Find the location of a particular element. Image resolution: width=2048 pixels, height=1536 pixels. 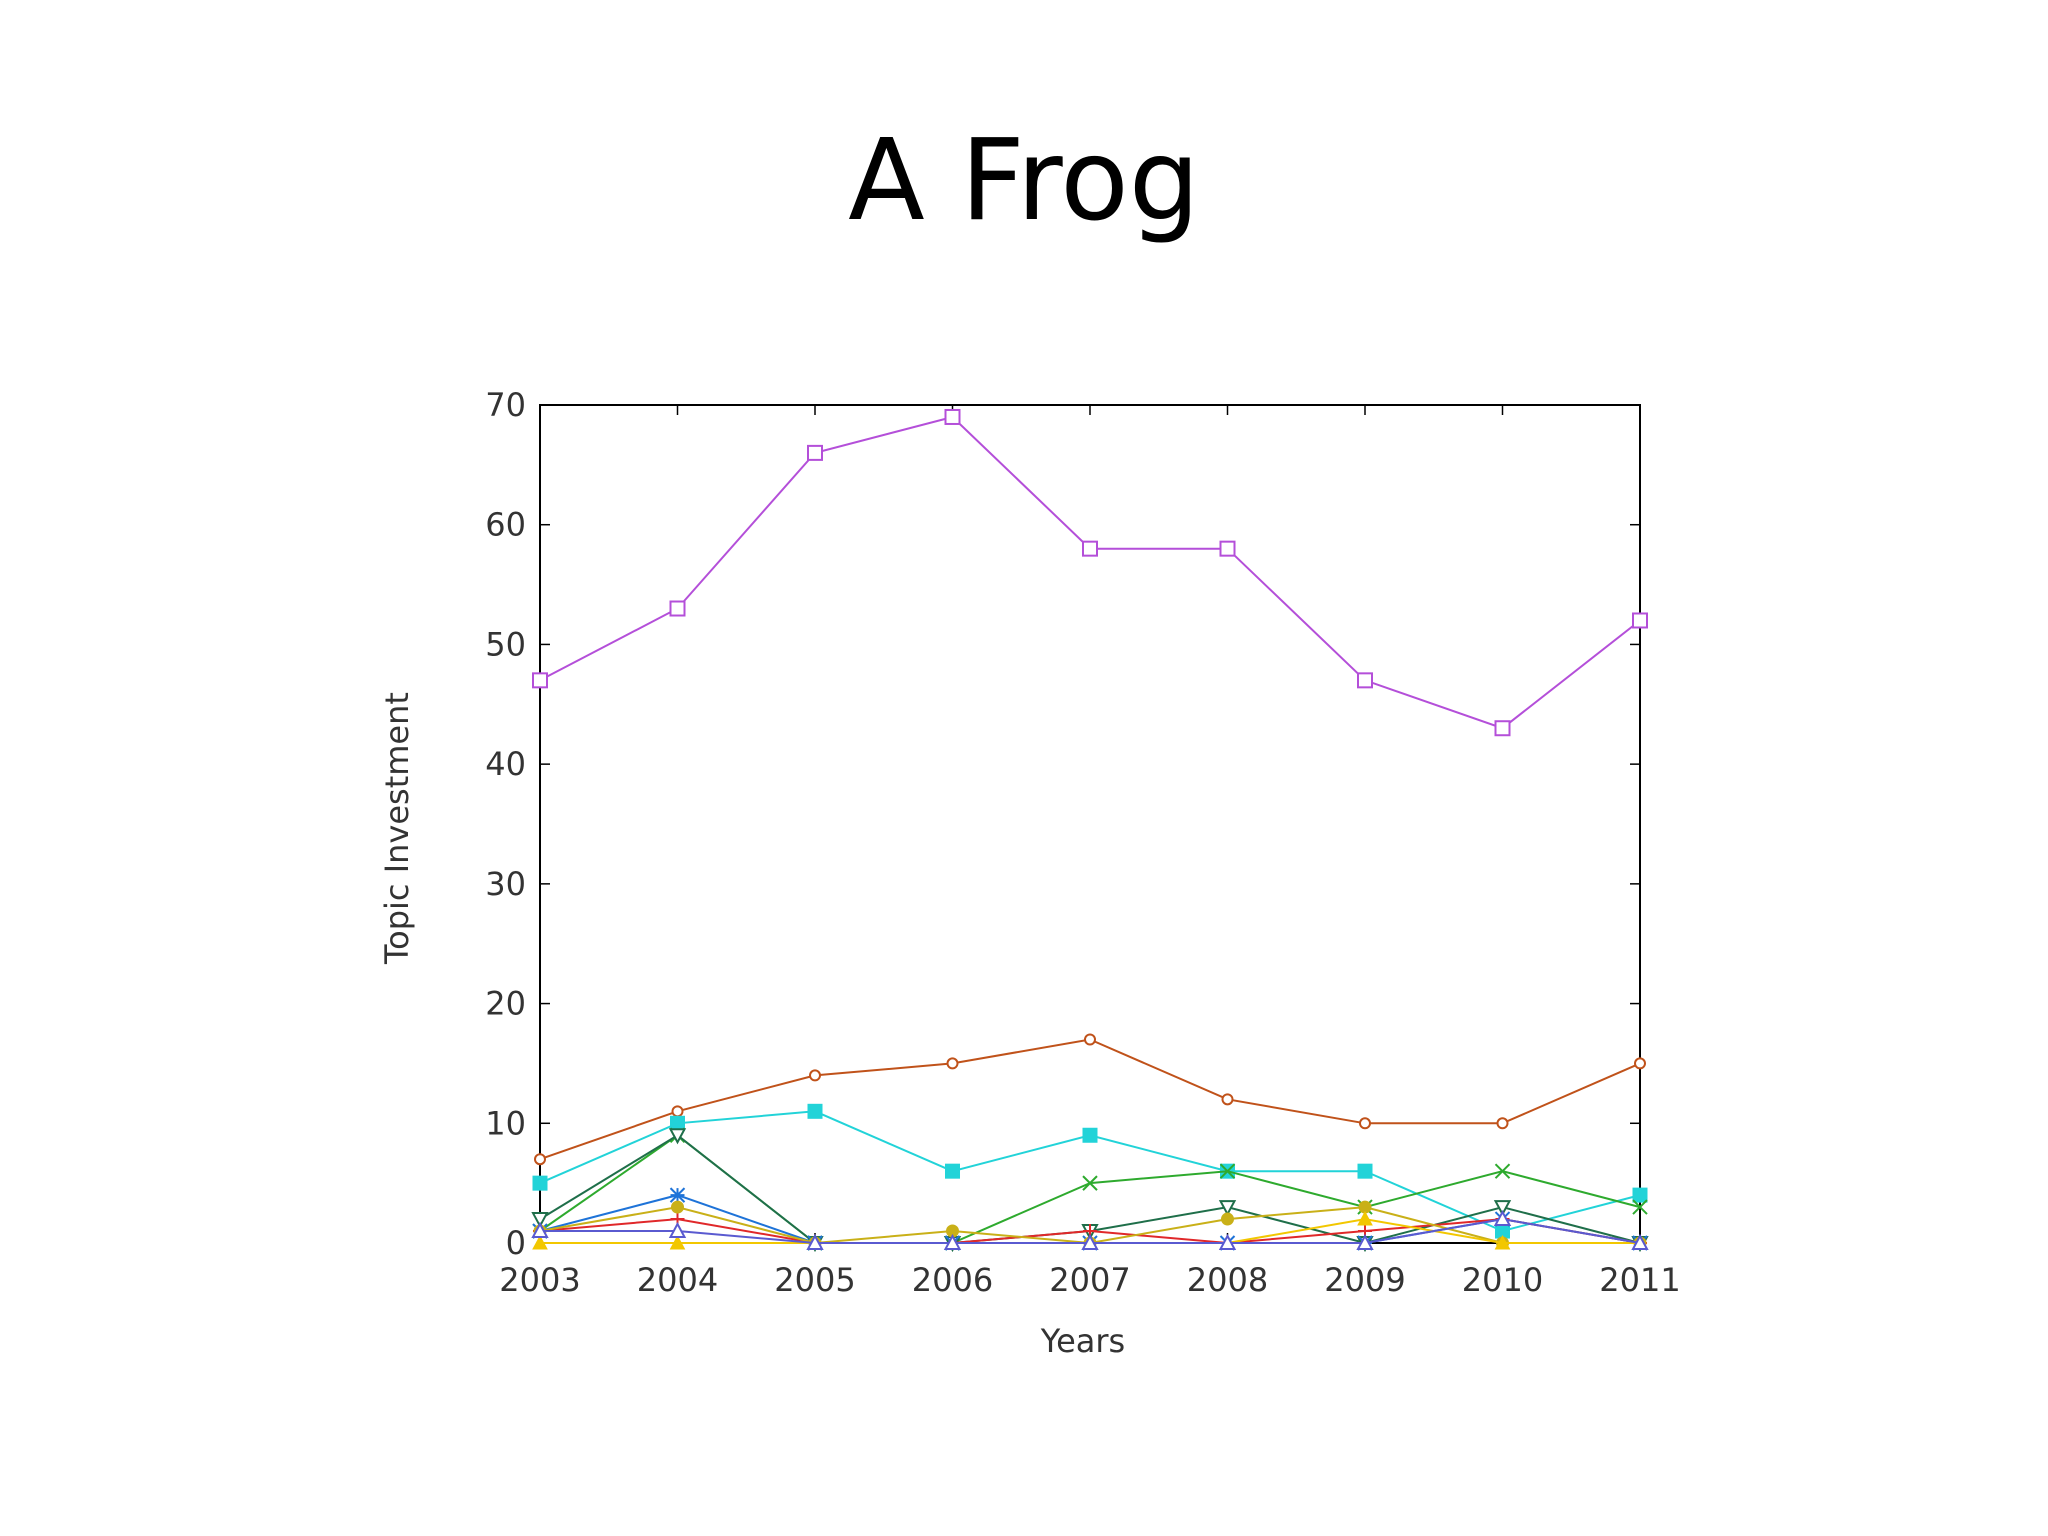

x-tick-label: 2004 is located at coordinates (677, 1280).